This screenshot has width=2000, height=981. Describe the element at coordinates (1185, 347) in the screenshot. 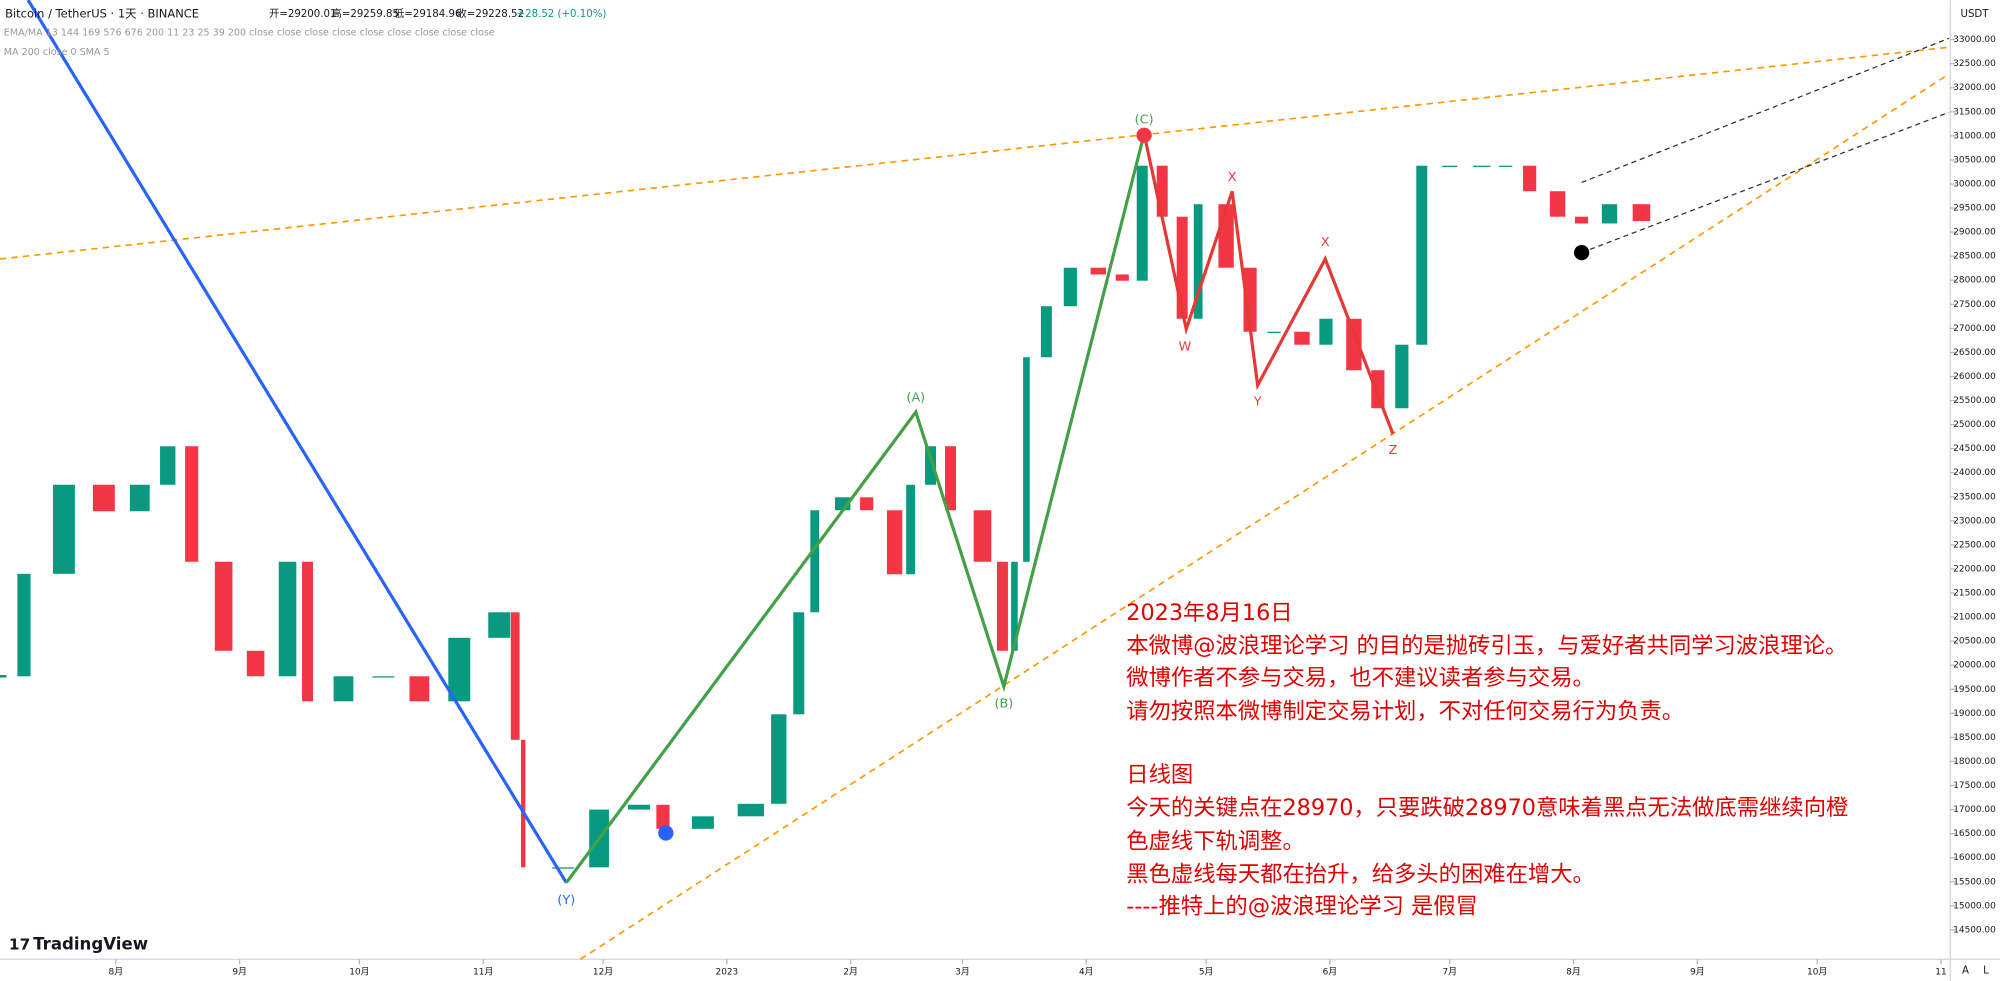

I see `wave-label: W` at that location.